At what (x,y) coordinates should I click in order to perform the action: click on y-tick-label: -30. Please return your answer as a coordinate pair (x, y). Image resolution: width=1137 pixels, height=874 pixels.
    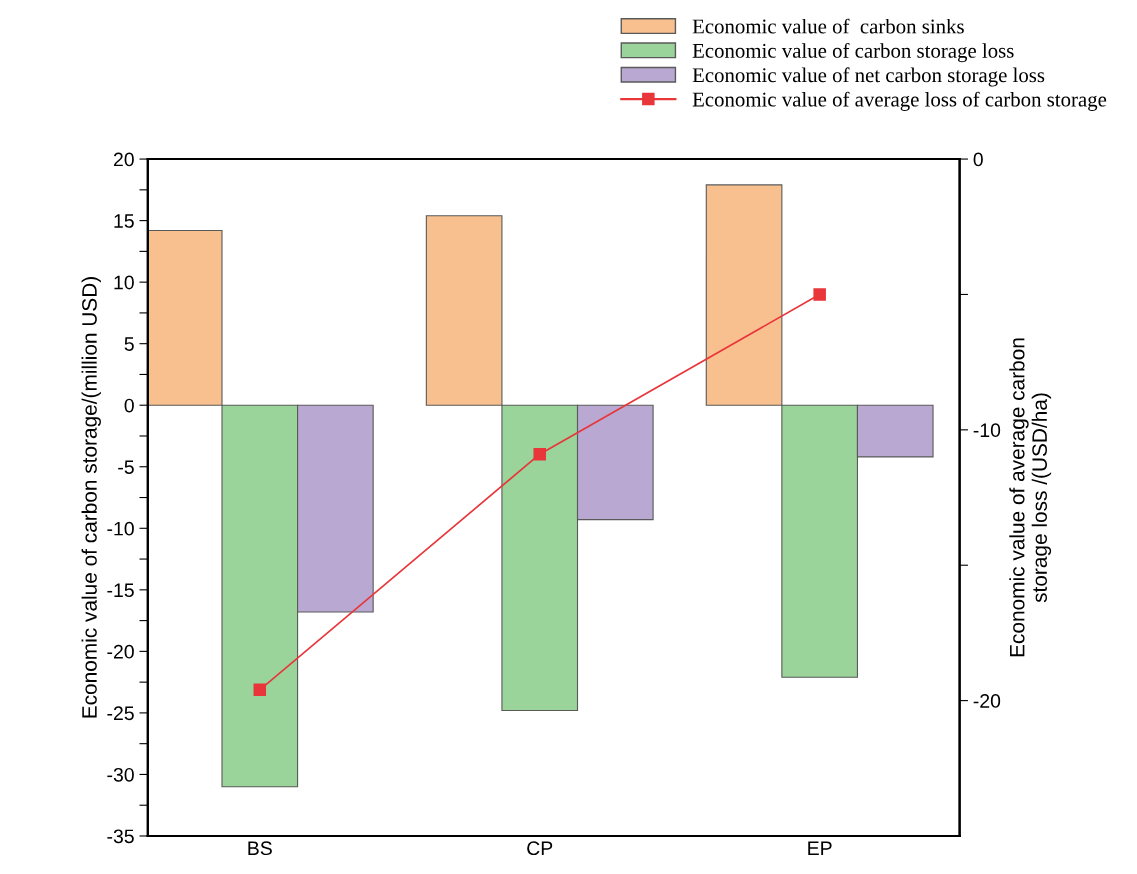
    Looking at the image, I should click on (120, 774).